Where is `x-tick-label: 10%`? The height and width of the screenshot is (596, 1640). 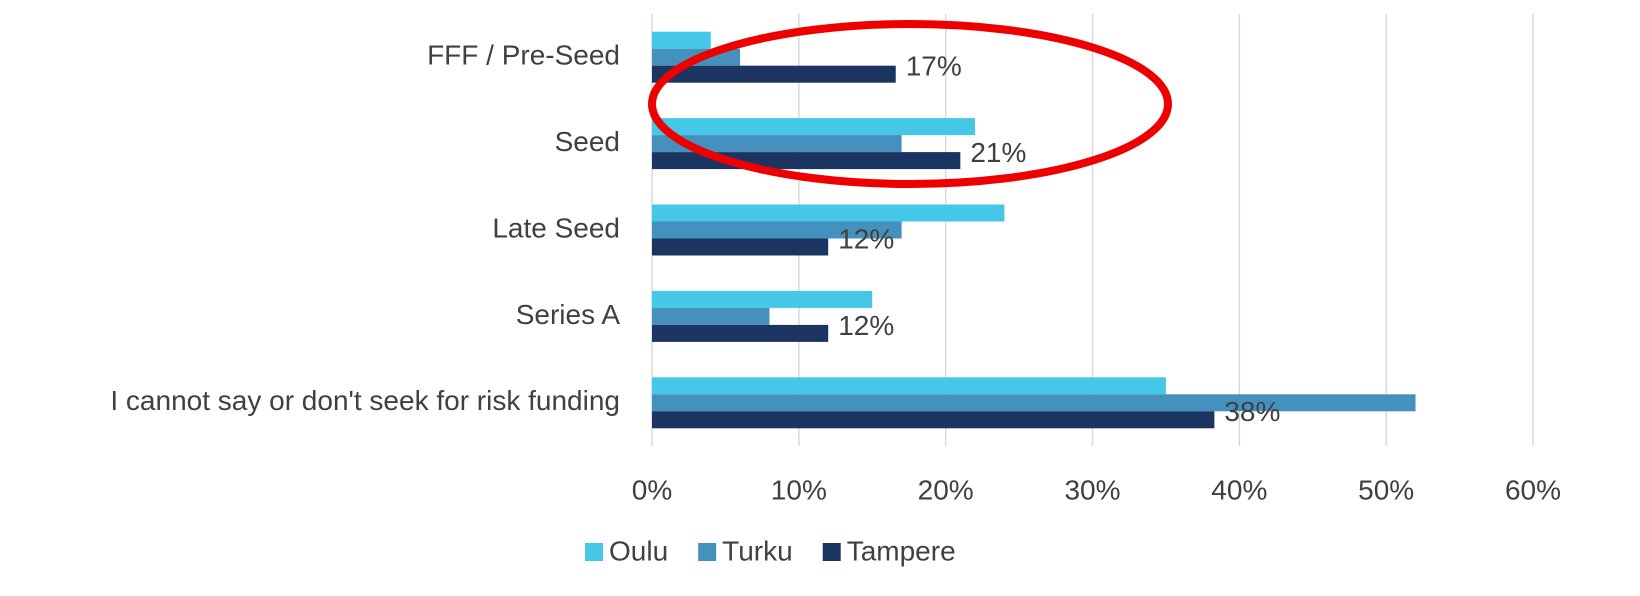 x-tick-label: 10% is located at coordinates (799, 489).